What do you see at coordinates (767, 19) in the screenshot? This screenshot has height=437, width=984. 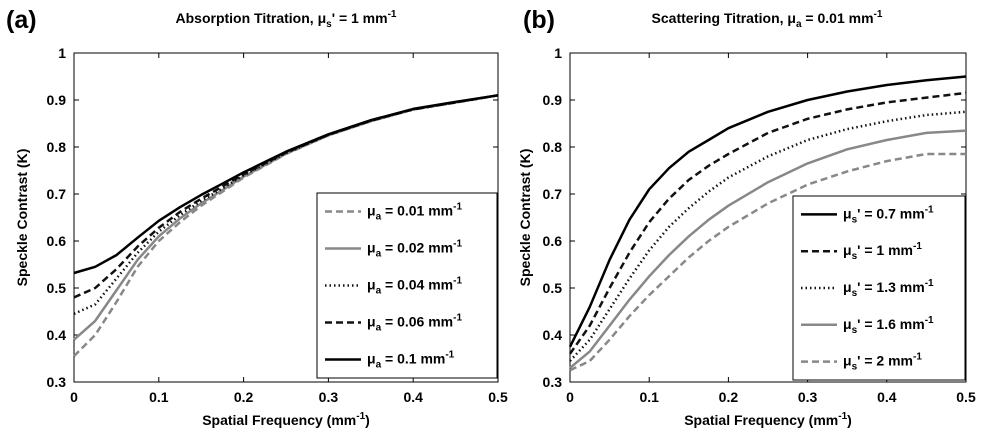 I see `chart-title: Scattering Titration, μa = 0.01 mm-1` at bounding box center [767, 19].